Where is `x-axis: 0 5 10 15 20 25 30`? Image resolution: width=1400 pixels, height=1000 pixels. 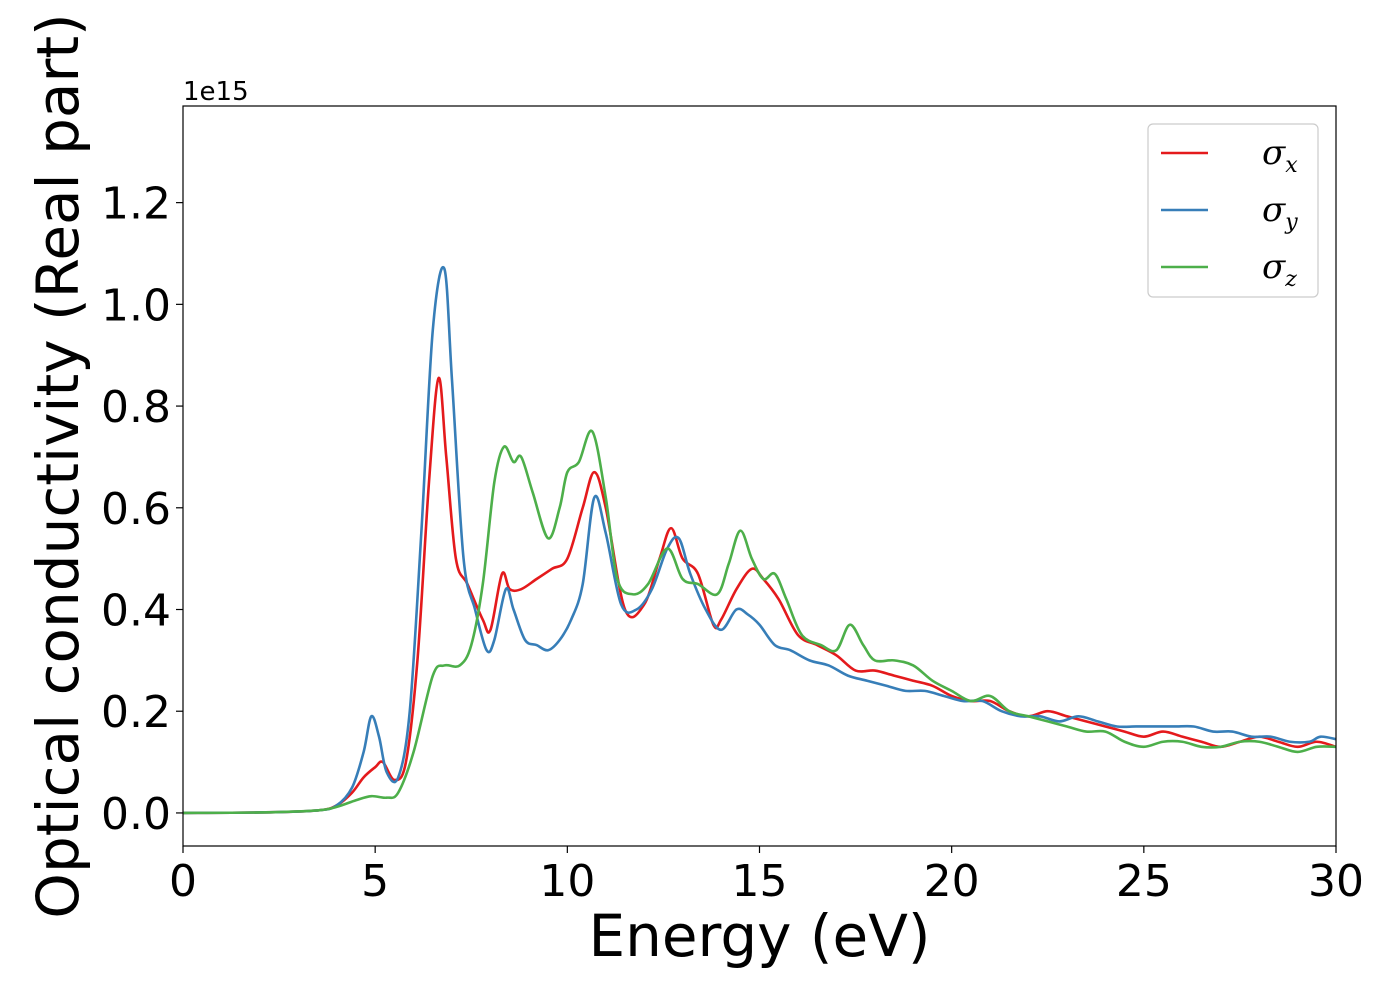 x-axis: 0 5 10 15 20 25 30 is located at coordinates (766, 876).